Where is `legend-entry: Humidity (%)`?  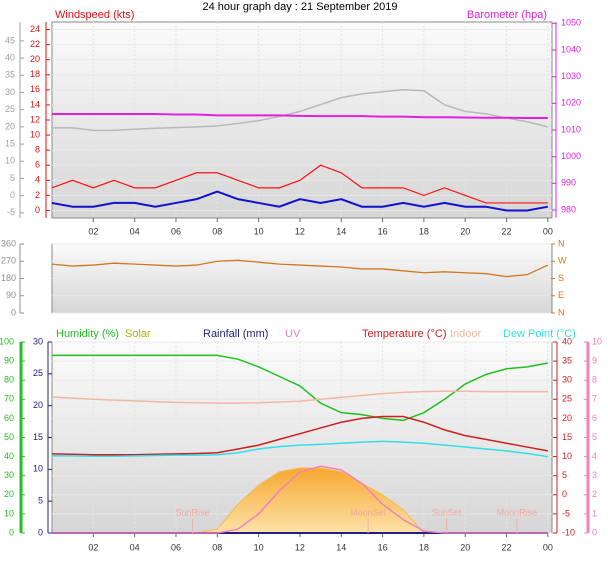 legend-entry: Humidity (%) is located at coordinates (87, 334).